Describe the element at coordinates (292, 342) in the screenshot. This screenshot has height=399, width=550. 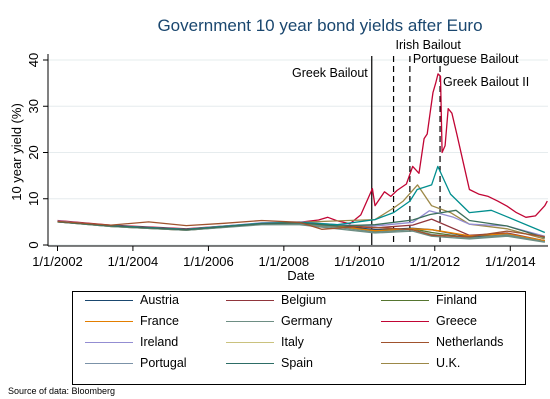
I see `legend-label: Italy` at that location.